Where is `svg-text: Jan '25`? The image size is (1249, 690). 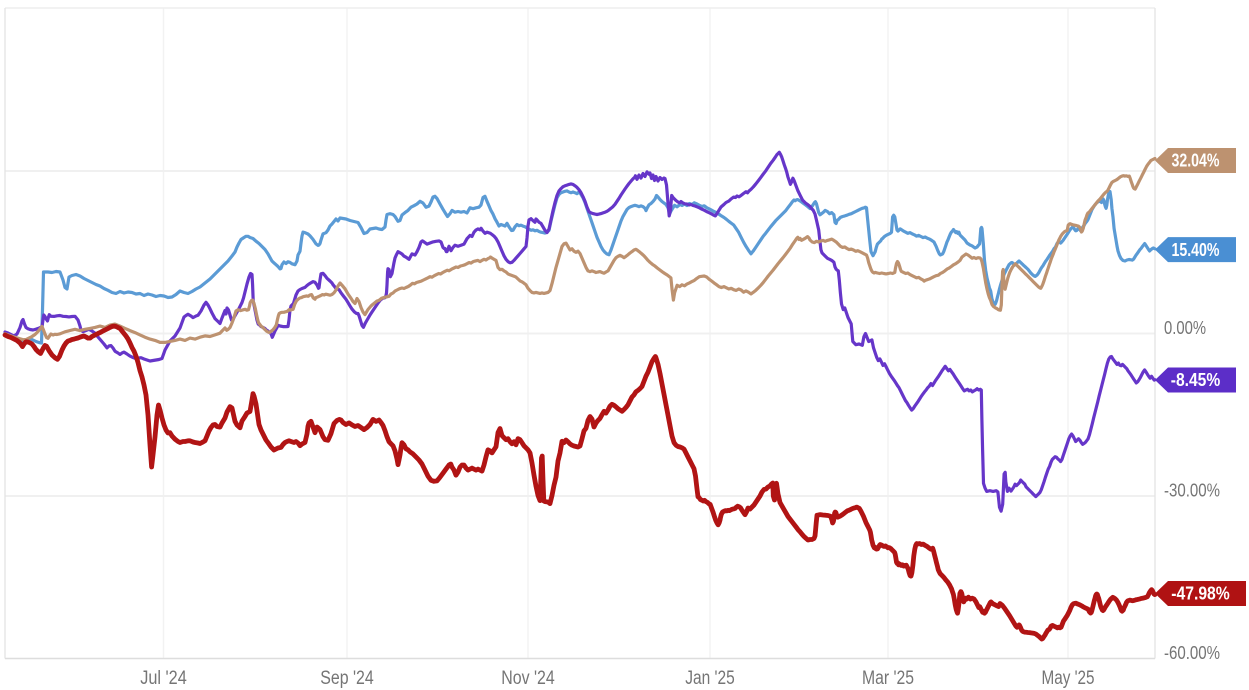 svg-text: Jan '25 is located at coordinates (710, 678).